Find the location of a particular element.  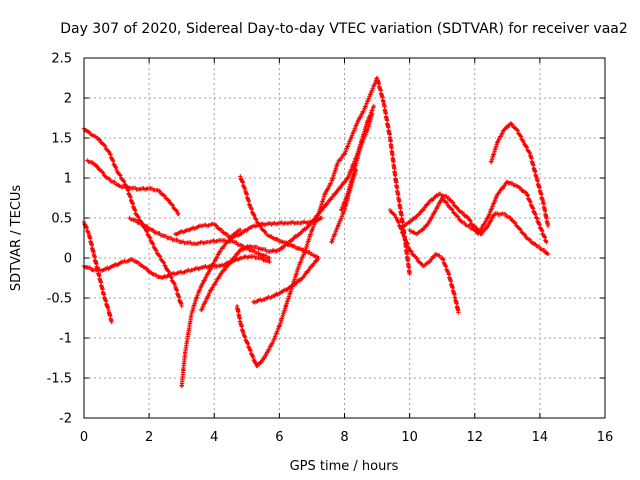

y-tick-label: -0.5 is located at coordinates (59, 299).